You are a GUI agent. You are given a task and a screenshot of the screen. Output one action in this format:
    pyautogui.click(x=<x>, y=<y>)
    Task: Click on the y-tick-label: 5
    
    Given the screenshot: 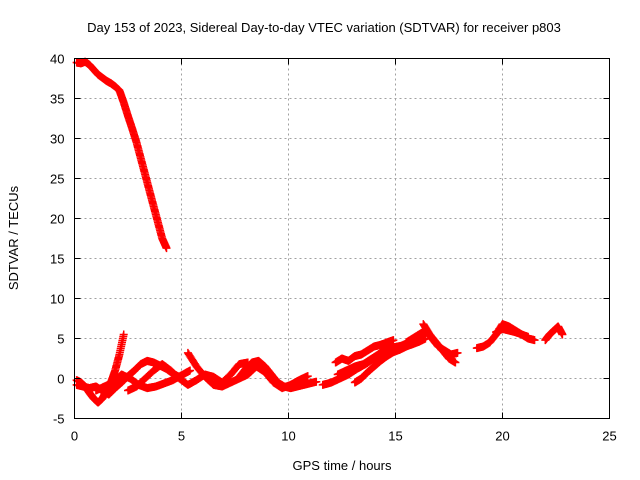 What is the action you would take?
    pyautogui.click(x=60, y=339)
    